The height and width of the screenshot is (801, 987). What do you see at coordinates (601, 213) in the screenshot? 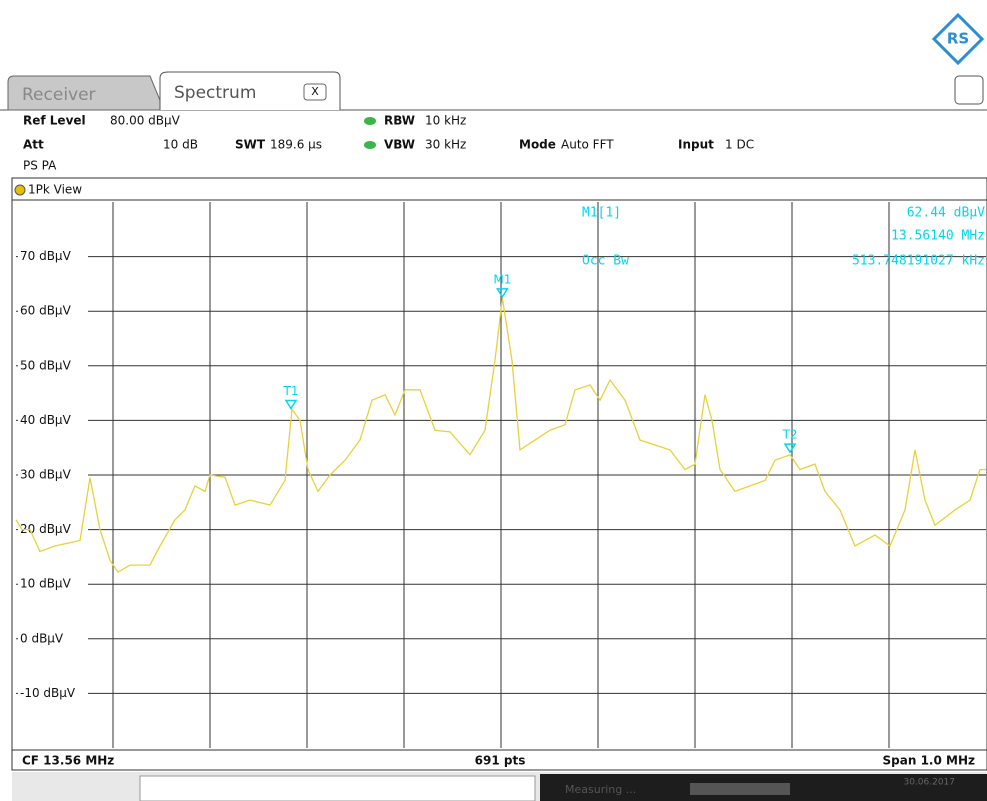
I see `readout-marker: M1[1]` at bounding box center [601, 213].